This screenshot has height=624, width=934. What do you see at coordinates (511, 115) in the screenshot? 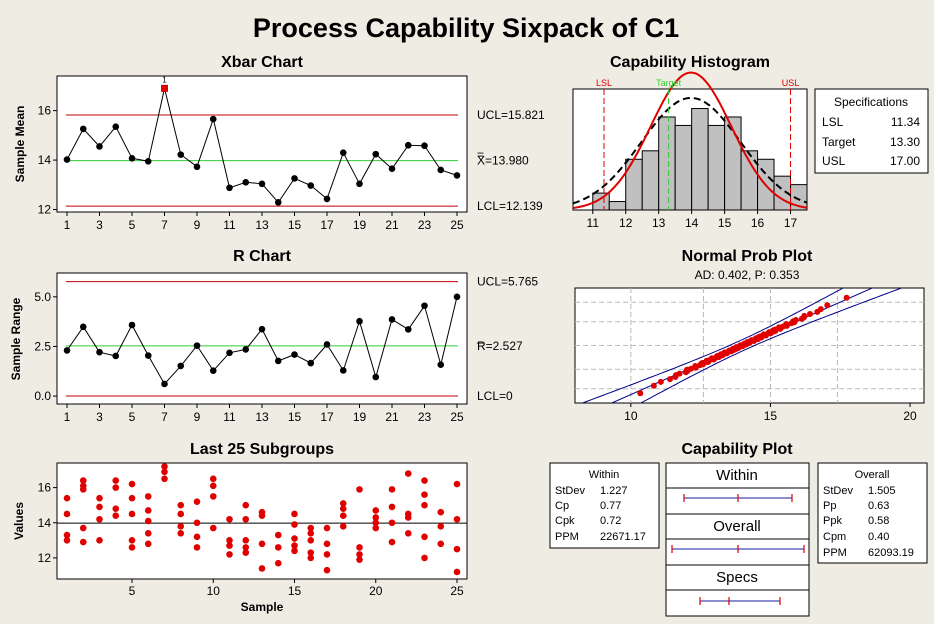
I see `xbar-ucl-label: UCL=15.821` at bounding box center [511, 115].